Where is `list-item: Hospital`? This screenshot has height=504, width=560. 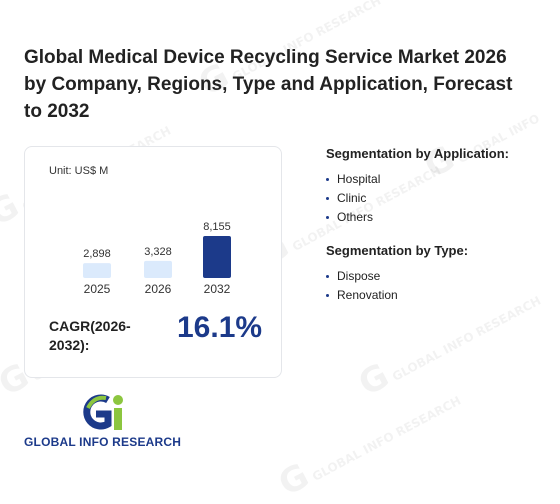
list-item: Hospital is located at coordinates (353, 179).